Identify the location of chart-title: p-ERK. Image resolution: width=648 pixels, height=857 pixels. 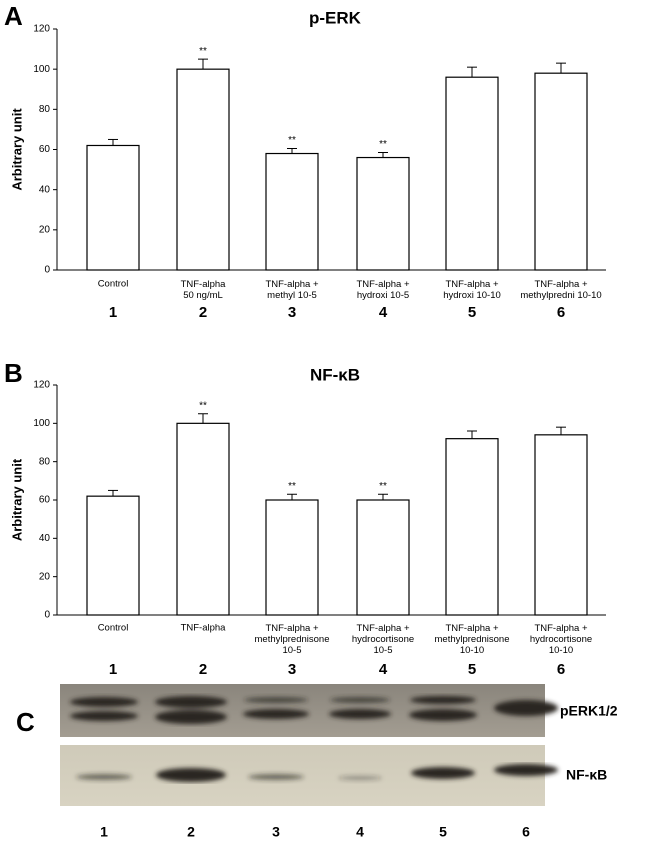
(335, 17).